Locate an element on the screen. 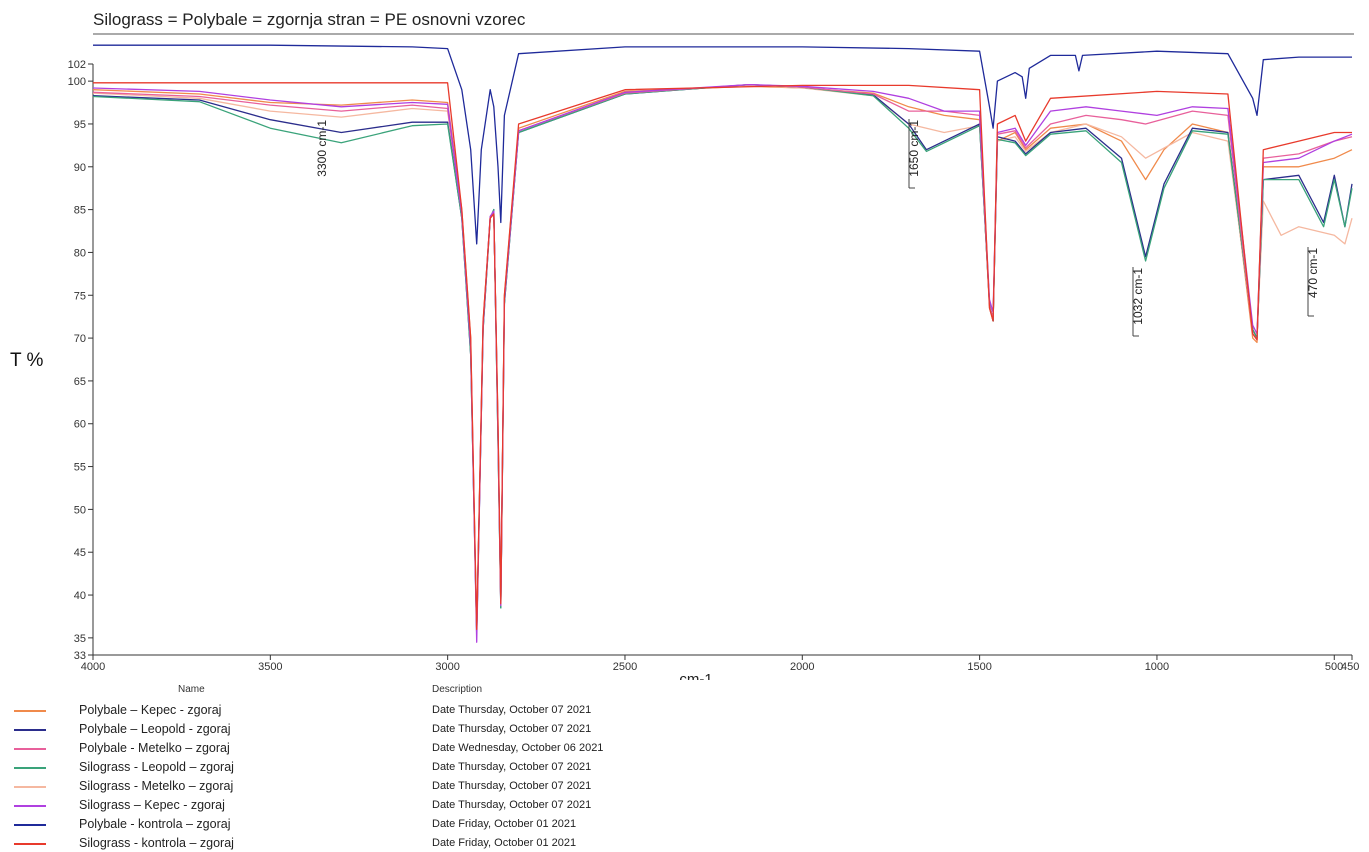 Image resolution: width=1369 pixels, height=852 pixels. y-tick-label: 33 is located at coordinates (80, 656).